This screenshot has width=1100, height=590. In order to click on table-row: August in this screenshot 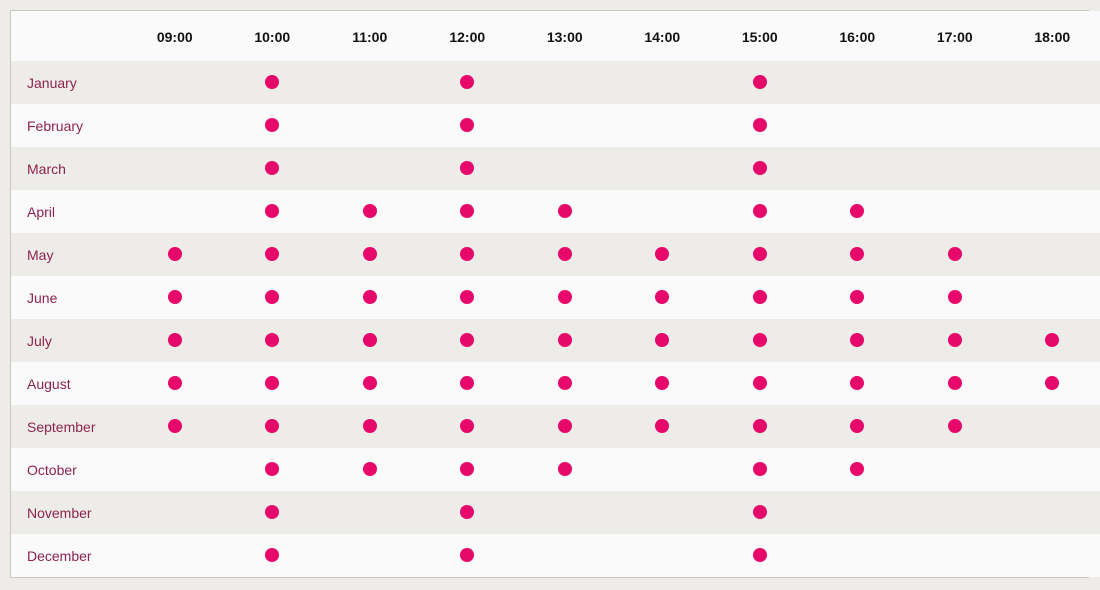, I will do `click(555, 383)`.